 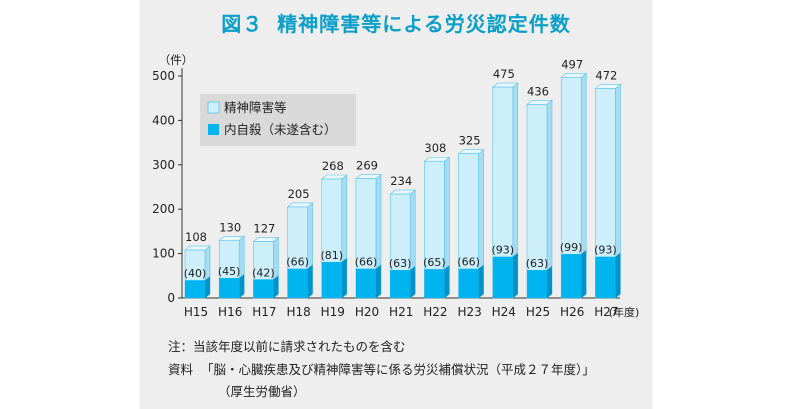 I want to click on total-value-label: 269, so click(x=367, y=166).